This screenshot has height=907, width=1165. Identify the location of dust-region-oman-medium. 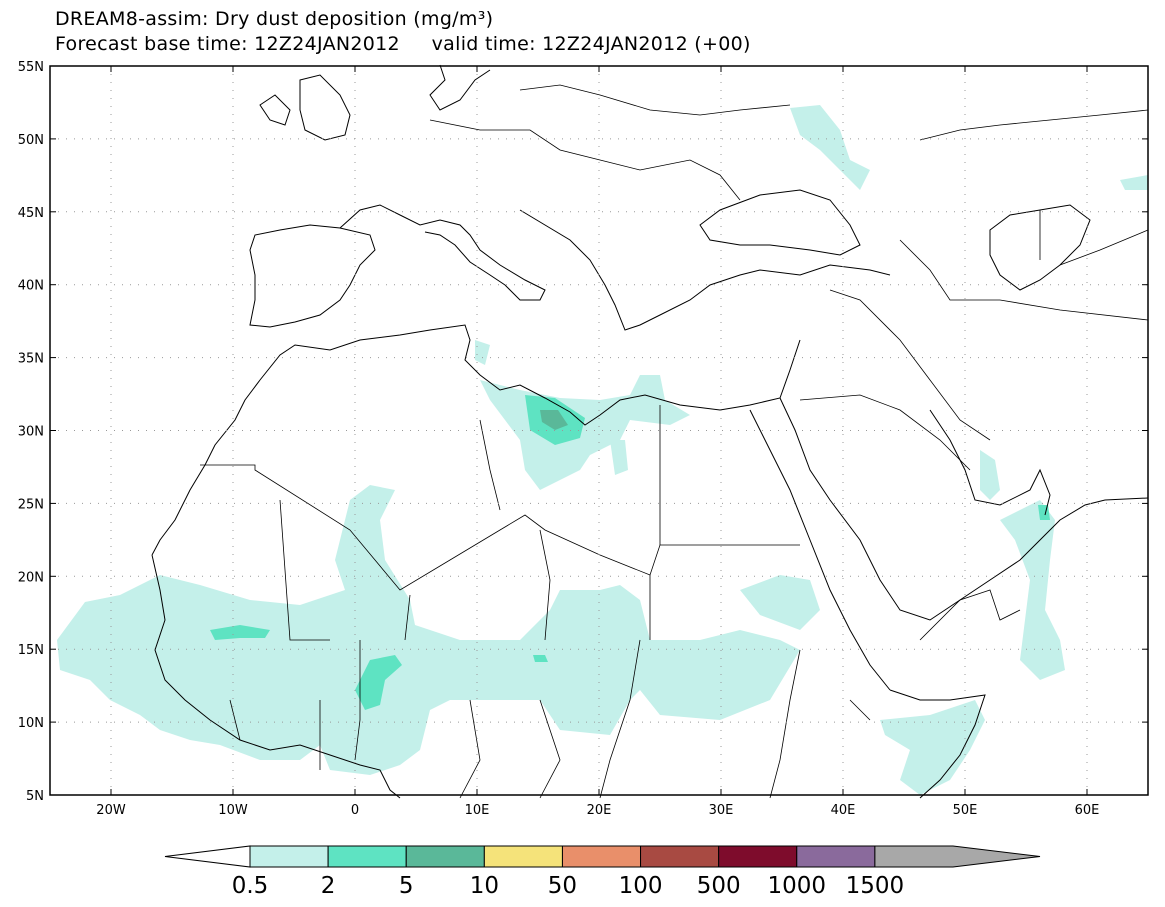
(1044, 512).